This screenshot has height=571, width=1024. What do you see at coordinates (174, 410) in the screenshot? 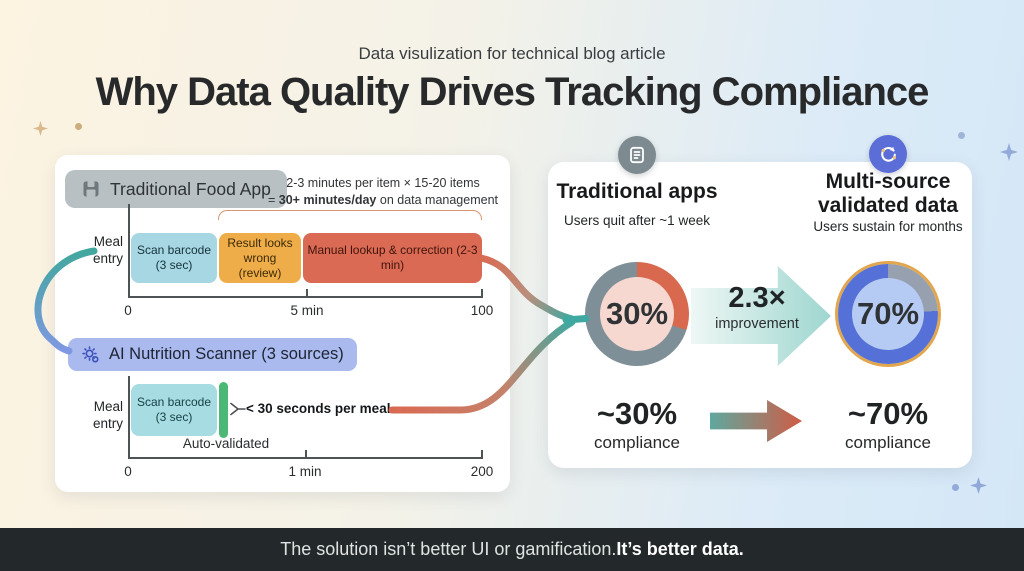
I see `bar-scan-barcode-ai: Scan barcode (3 sec)` at bounding box center [174, 410].